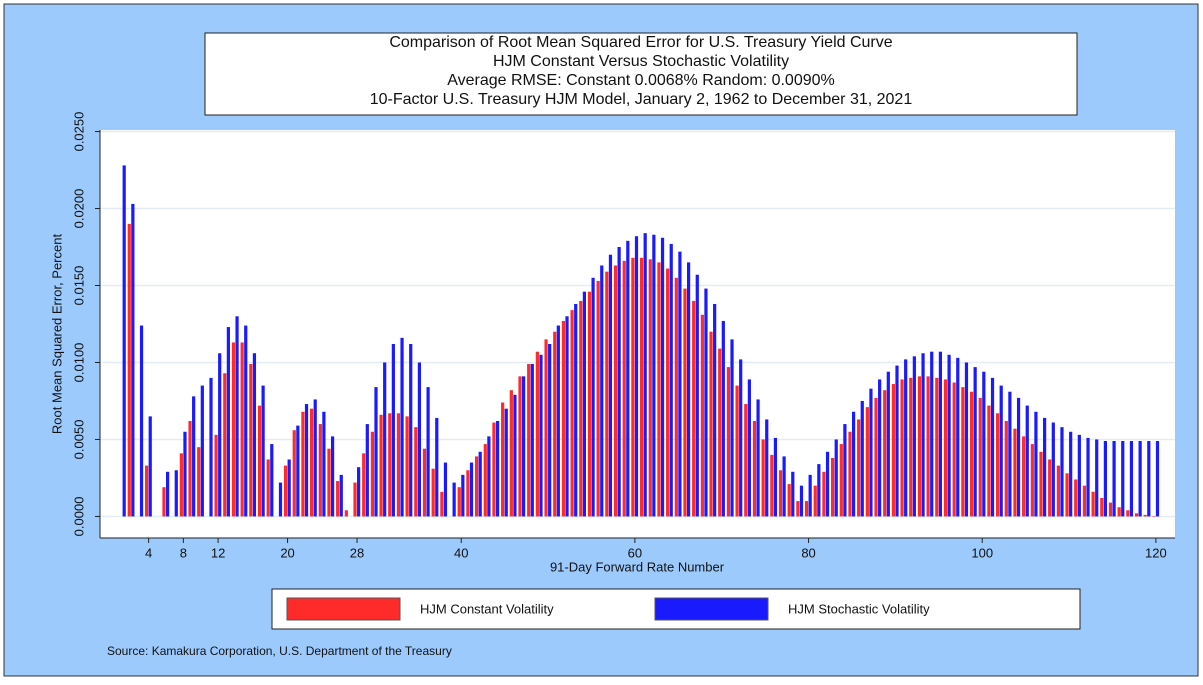 The image size is (1203, 685). I want to click on y-tick-label: 0.0000, so click(78, 517).